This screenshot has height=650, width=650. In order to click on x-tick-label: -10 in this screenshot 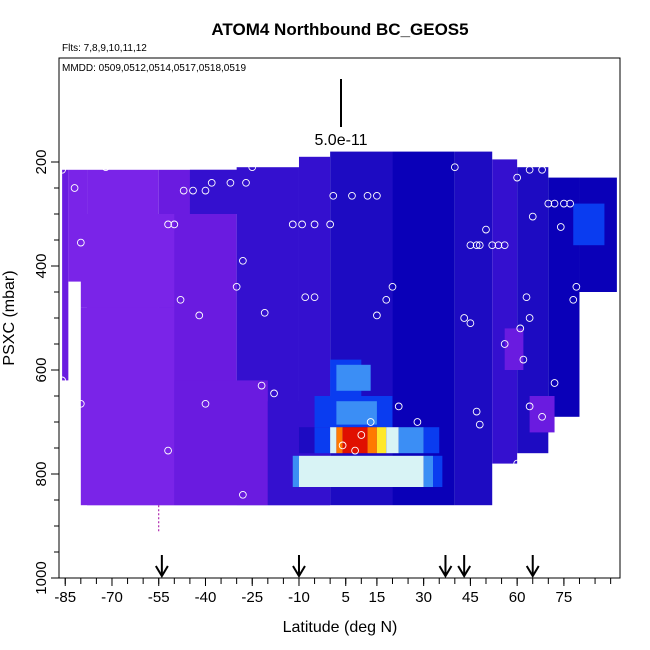, I will do `click(299, 597)`.